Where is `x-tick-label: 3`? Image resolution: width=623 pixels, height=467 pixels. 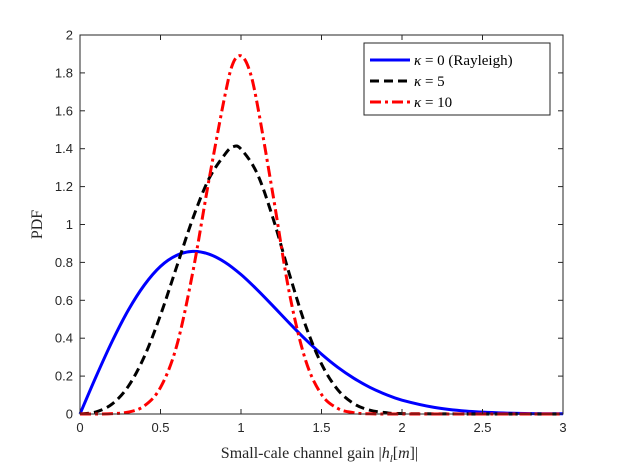
x-tick-label: 3 is located at coordinates (562, 427).